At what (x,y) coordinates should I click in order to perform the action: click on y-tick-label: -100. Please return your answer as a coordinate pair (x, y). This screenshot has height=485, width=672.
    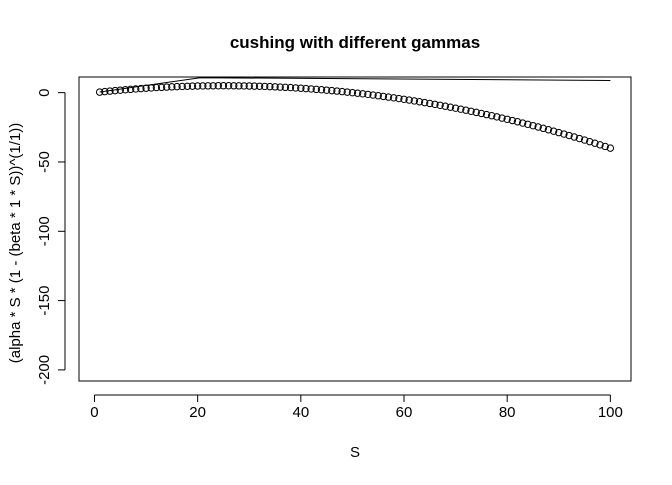
    Looking at the image, I should click on (44, 231).